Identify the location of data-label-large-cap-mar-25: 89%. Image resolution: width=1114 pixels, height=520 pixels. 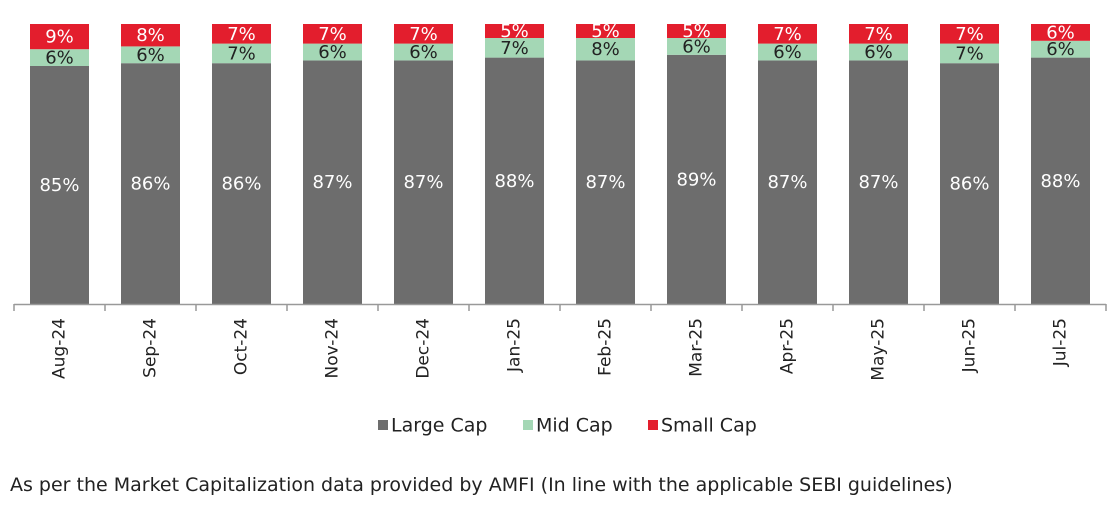
(696, 179).